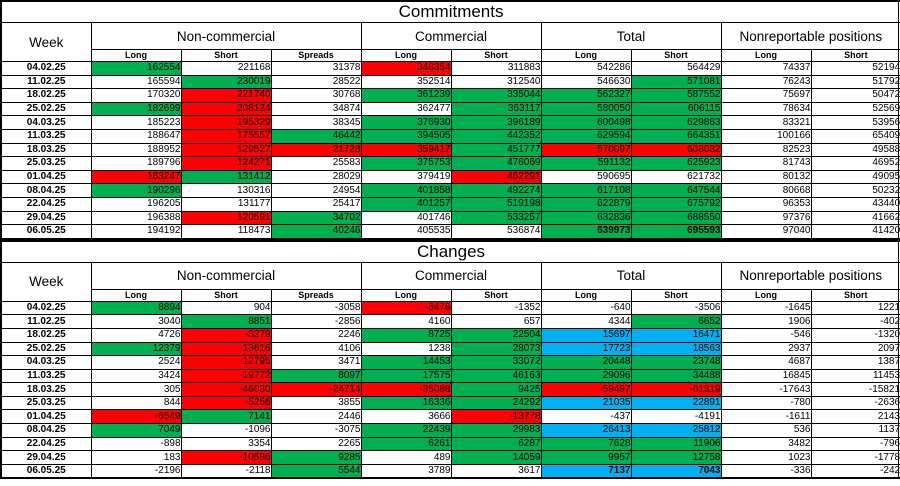  Describe the element at coordinates (676, 376) in the screenshot. I see `data-cell: 34488` at that location.